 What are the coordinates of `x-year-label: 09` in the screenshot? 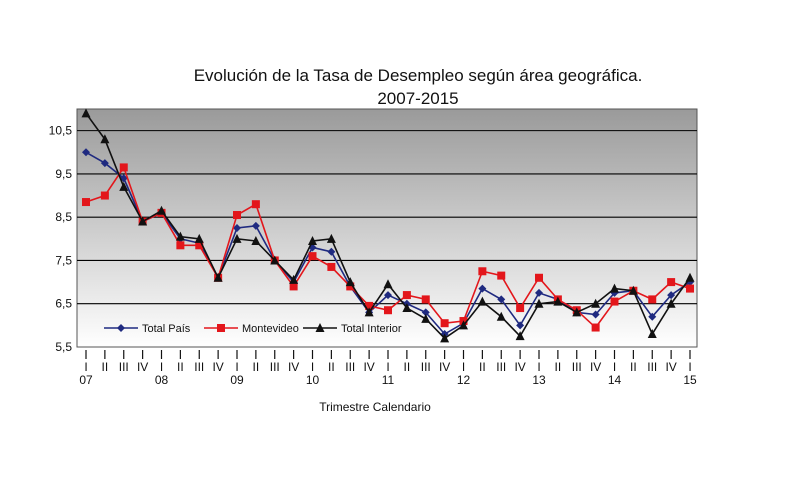 It's located at (237, 380).